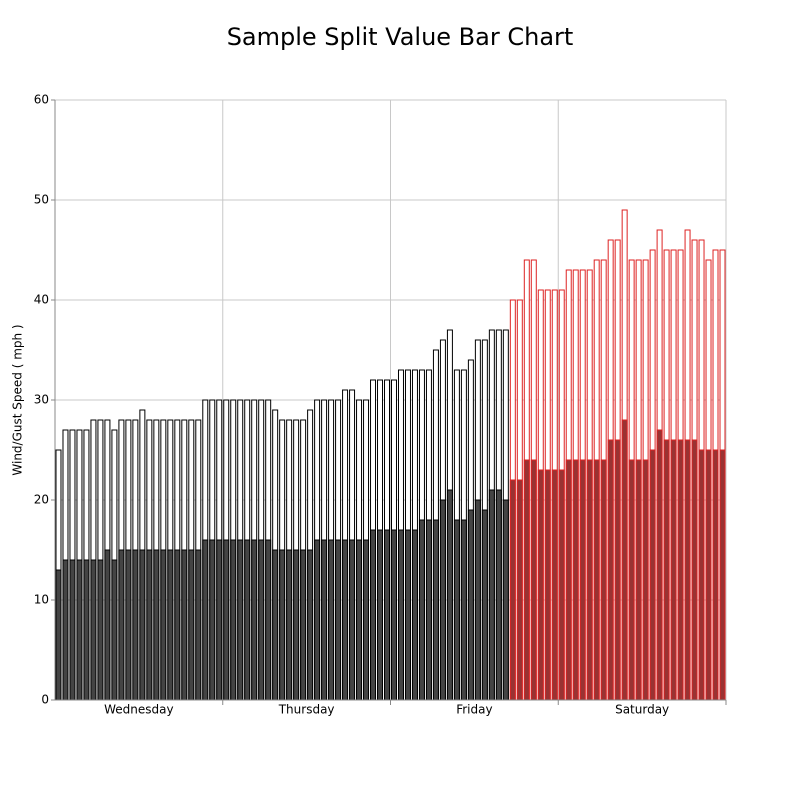  Describe the element at coordinates (474, 710) in the screenshot. I see `x-tick-label: Friday` at that location.